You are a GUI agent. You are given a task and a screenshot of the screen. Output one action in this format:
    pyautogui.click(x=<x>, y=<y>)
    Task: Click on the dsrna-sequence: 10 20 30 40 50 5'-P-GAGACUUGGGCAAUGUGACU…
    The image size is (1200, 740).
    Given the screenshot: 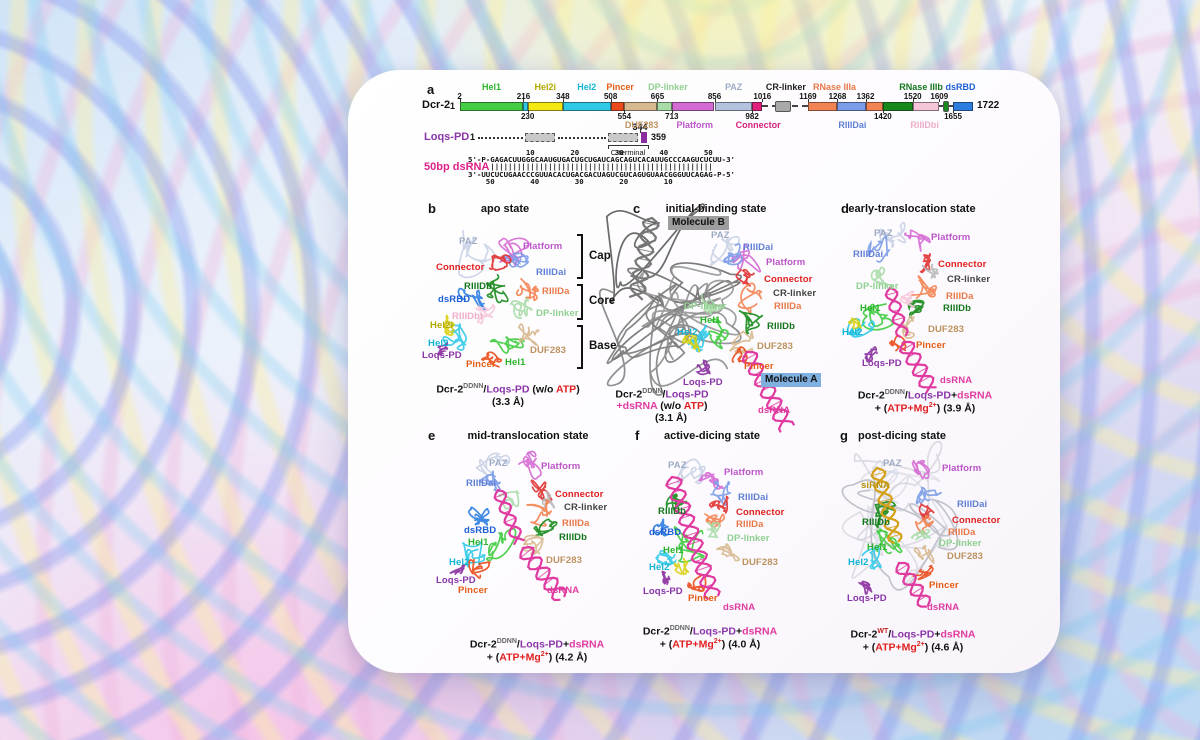 What is the action you would take?
    pyautogui.click(x=601, y=167)
    